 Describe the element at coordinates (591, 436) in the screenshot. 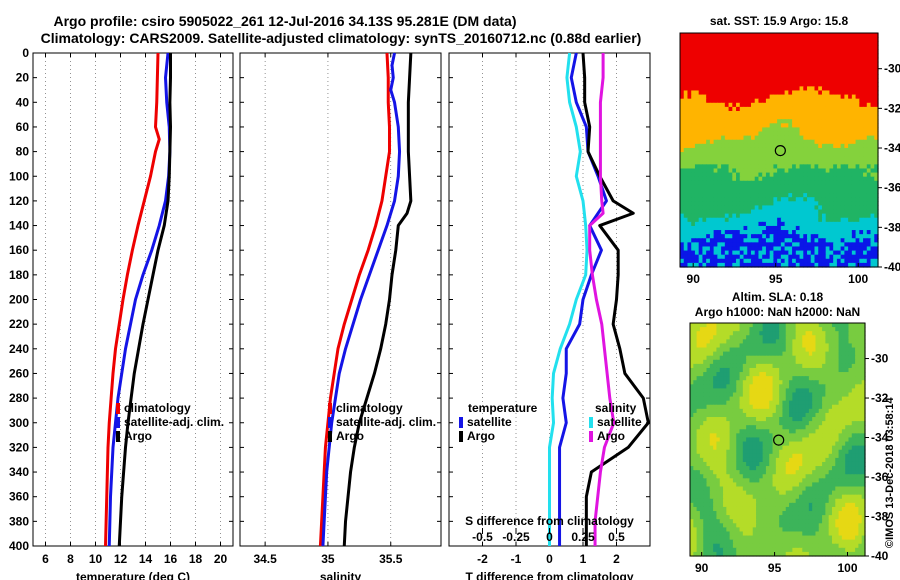

I see `difference-legend-s-argo-swatch` at that location.